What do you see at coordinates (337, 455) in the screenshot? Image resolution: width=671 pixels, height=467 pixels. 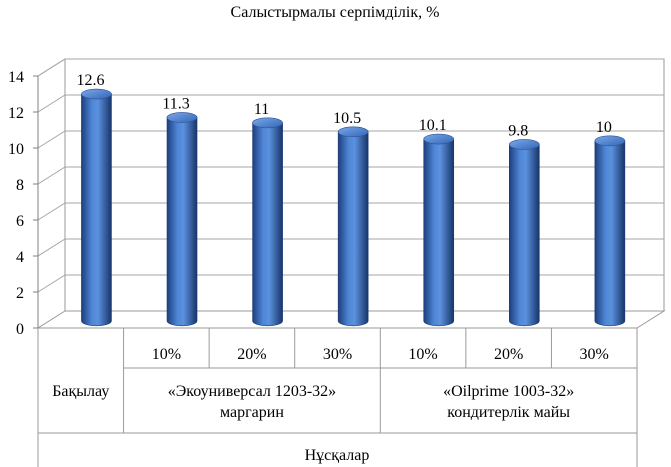 I see `x-axis-label: Нұсқалар` at bounding box center [337, 455].